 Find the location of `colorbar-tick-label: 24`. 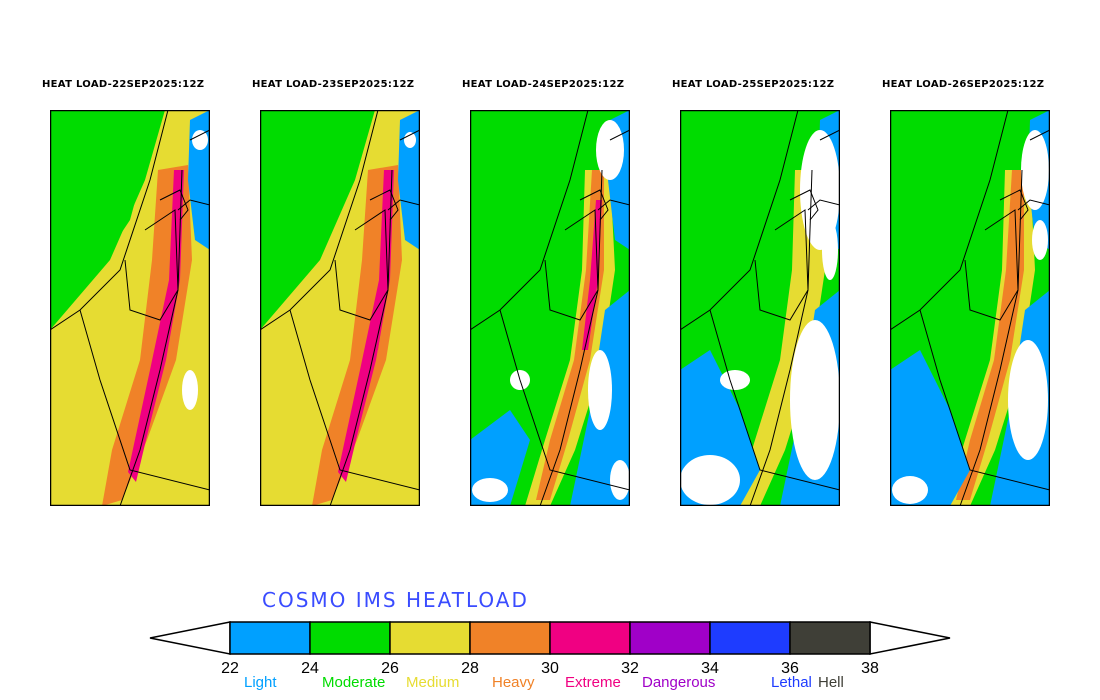

colorbar-tick-label: 24 is located at coordinates (310, 668).